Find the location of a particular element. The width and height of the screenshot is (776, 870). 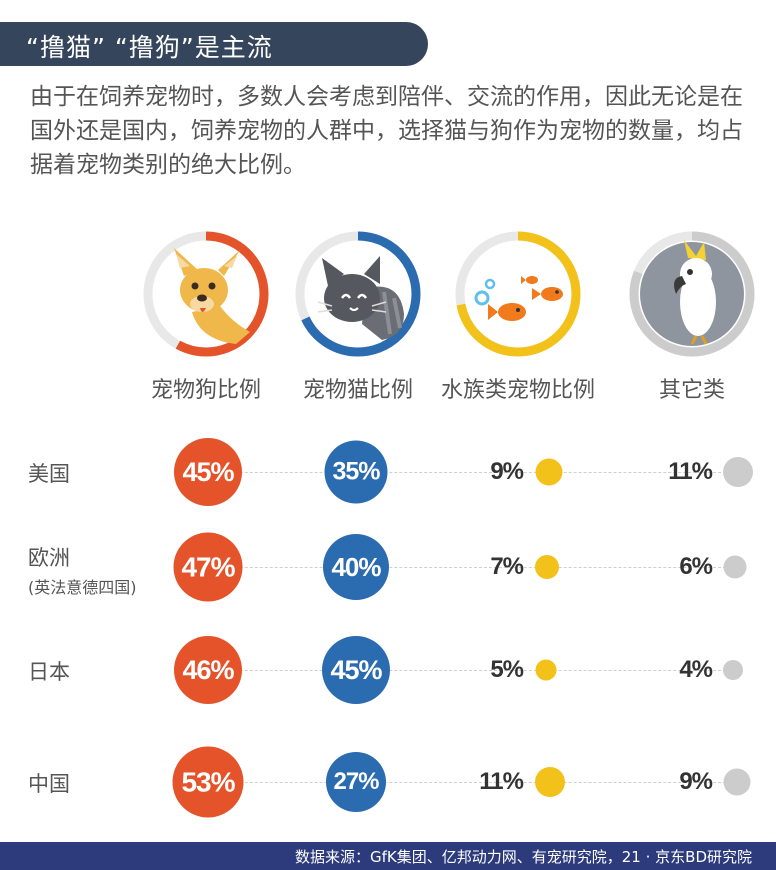

region-name: 美国 is located at coordinates (49, 474).